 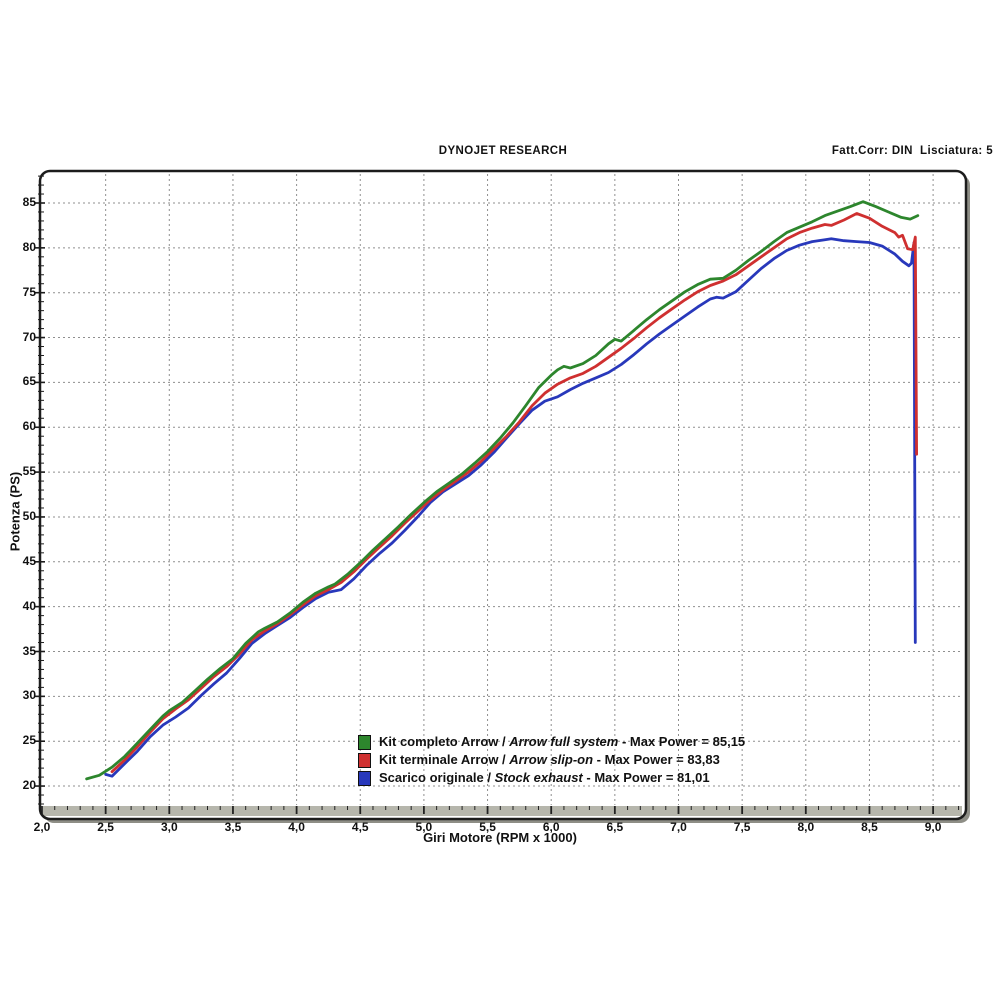 What do you see at coordinates (682, 741) in the screenshot?
I see `legend-max-power: - Max Power = 85,15` at bounding box center [682, 741].